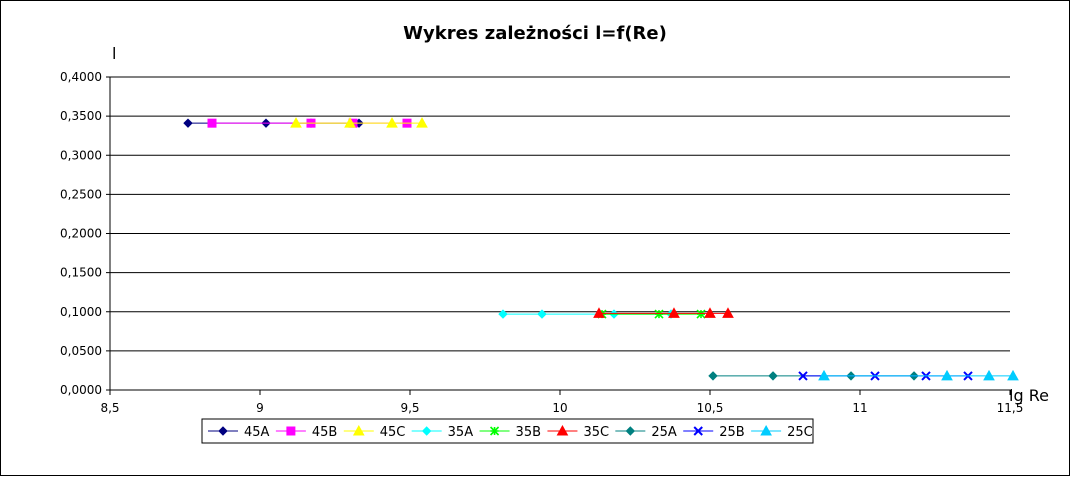  Describe the element at coordinates (393, 432) in the screenshot. I see `legend-label: 45C` at that location.